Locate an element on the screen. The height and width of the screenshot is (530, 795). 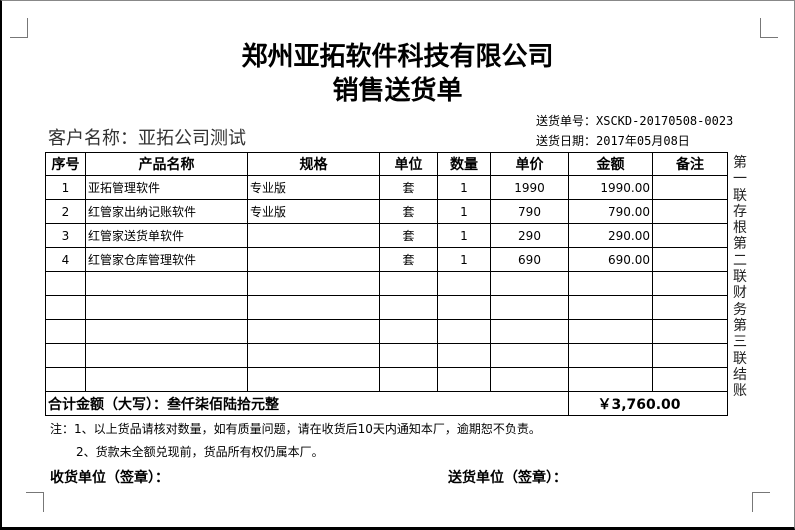
table-cell: 290 is located at coordinates (529, 235).